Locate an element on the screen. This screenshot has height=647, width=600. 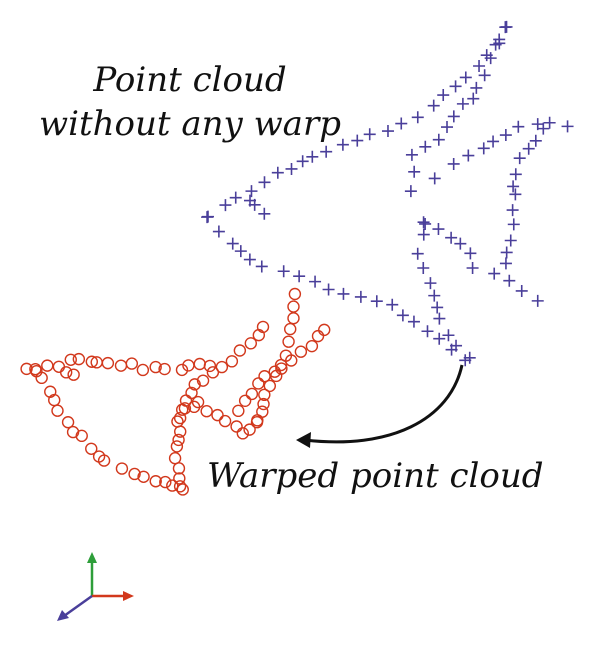
axis-y-head is located at coordinates (92, 557).